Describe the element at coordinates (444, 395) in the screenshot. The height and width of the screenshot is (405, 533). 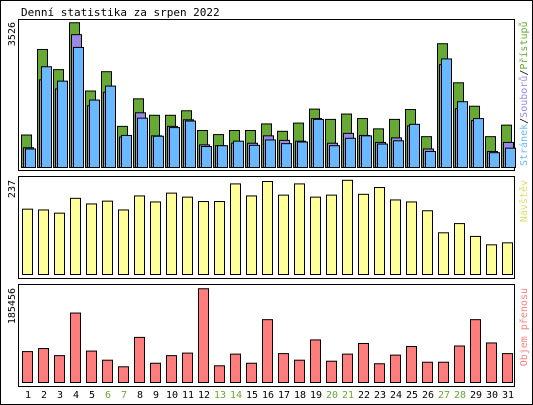
I see `day-label: 27` at that location.